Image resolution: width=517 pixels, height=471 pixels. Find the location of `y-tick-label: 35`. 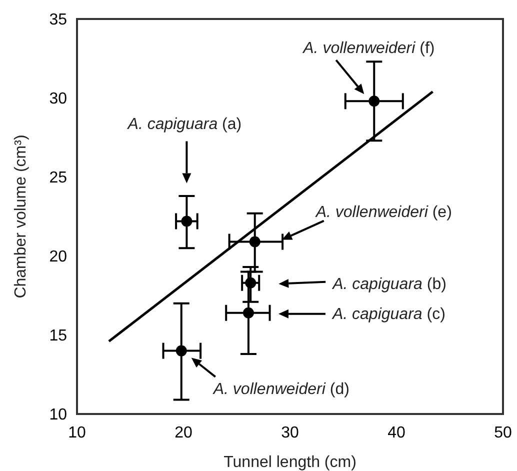

y-tick-label: 35 is located at coordinates (58, 20).